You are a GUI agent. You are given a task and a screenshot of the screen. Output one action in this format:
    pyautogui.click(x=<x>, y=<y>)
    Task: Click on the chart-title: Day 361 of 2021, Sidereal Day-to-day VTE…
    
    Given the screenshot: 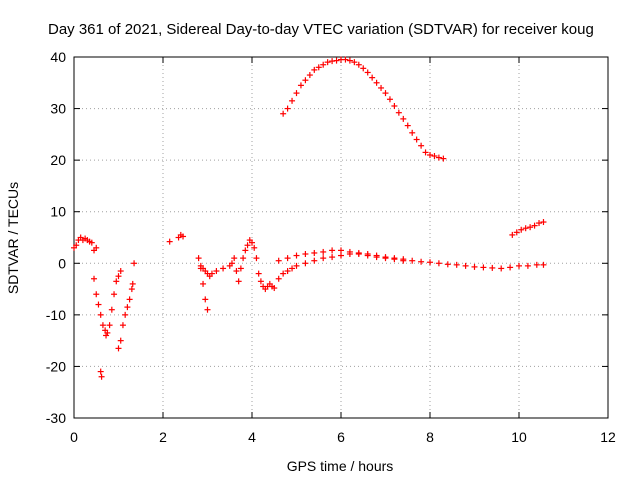 What is the action you would take?
    pyautogui.click(x=321, y=29)
    